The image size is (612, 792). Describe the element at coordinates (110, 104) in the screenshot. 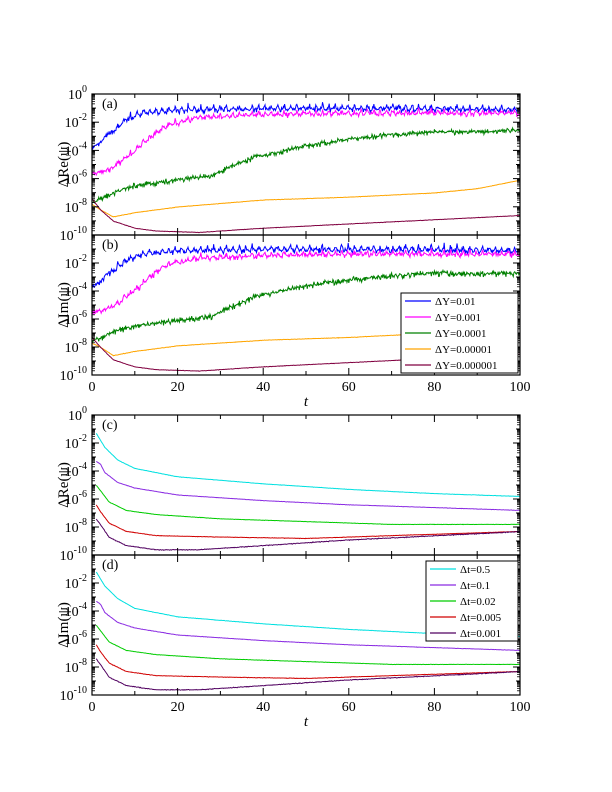

I see `panel-label: (a)` at that location.